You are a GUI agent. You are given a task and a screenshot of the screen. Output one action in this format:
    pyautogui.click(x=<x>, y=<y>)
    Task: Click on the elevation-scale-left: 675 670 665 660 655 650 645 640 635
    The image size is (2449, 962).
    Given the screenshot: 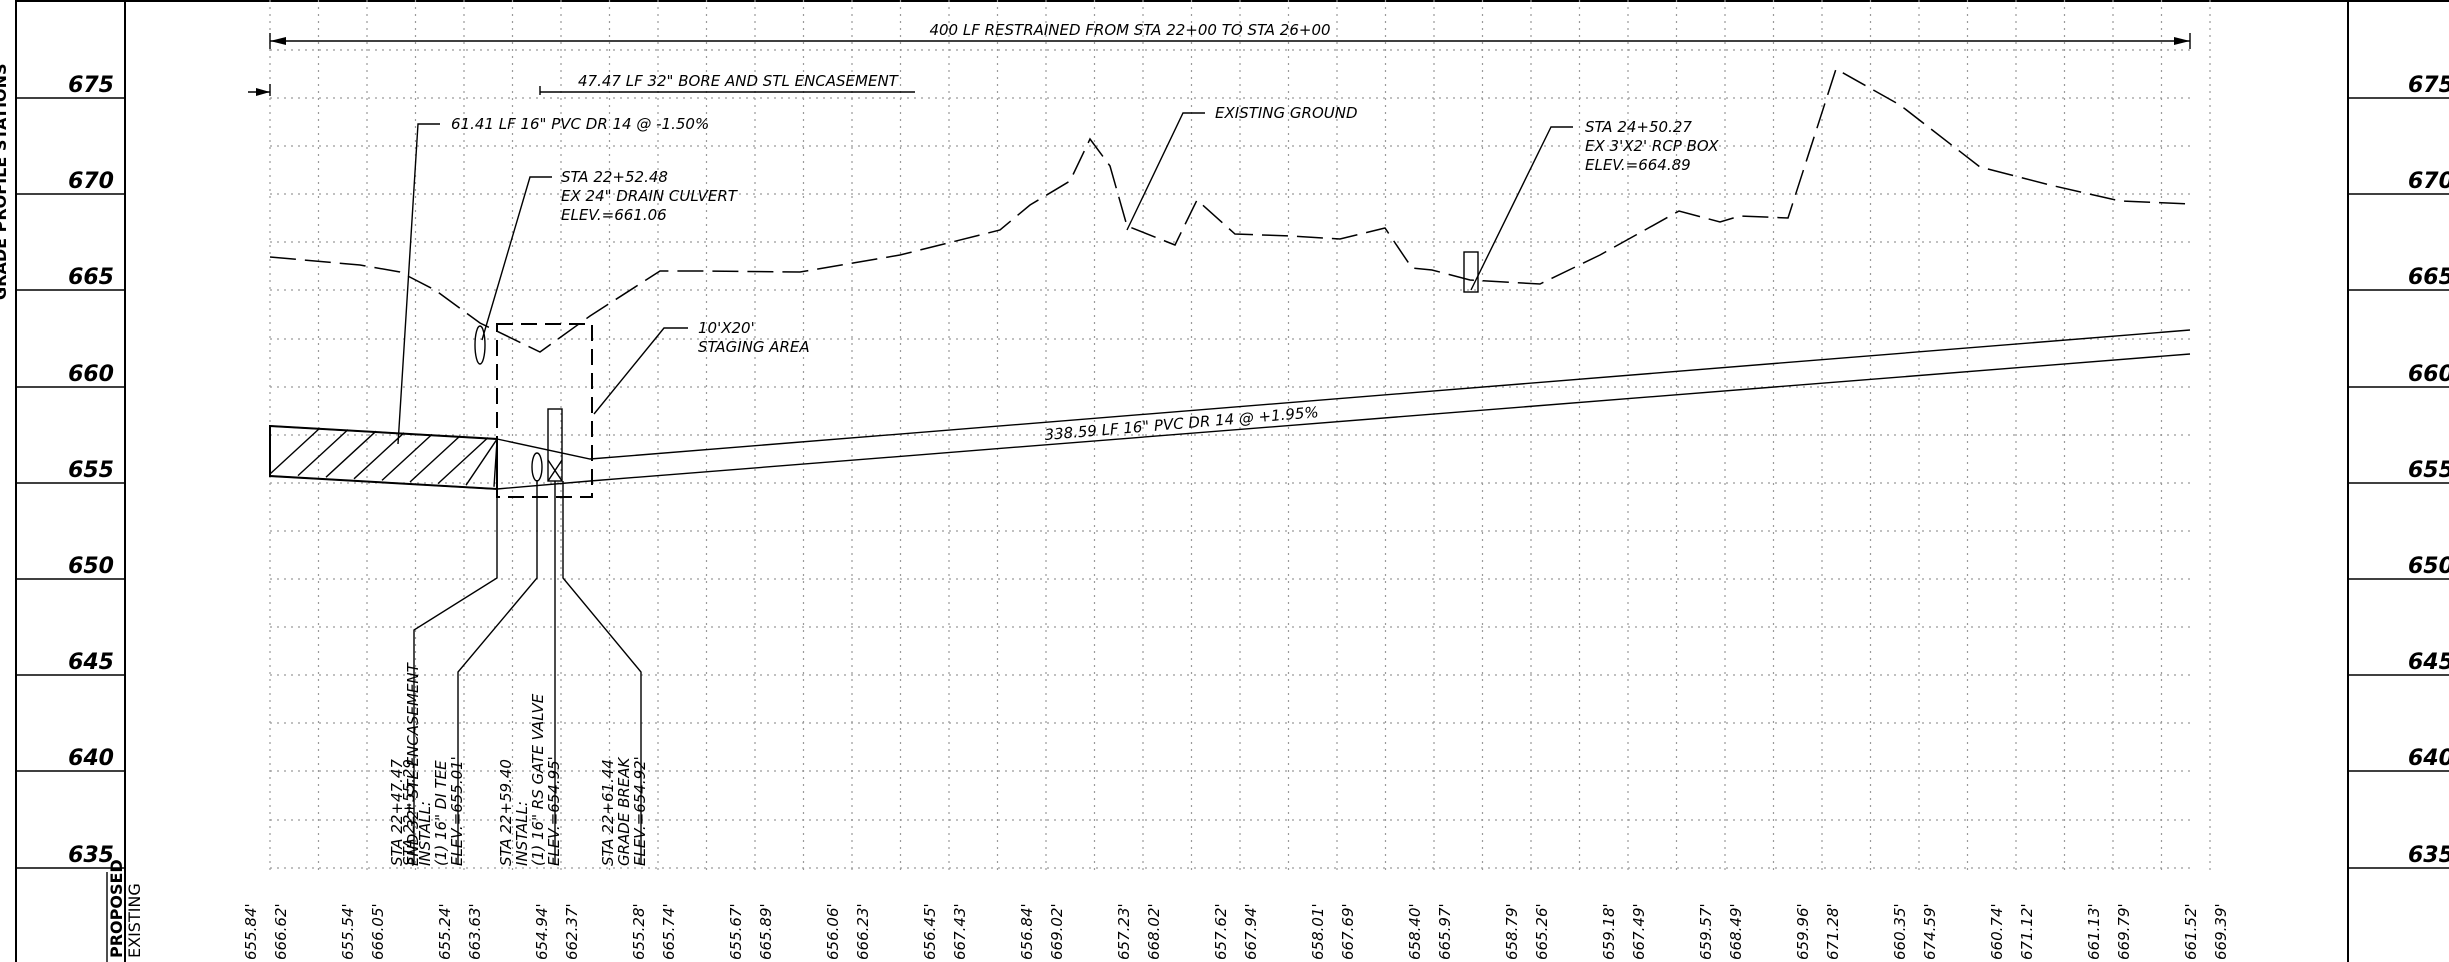 What is the action you would take?
    pyautogui.click(x=70, y=471)
    